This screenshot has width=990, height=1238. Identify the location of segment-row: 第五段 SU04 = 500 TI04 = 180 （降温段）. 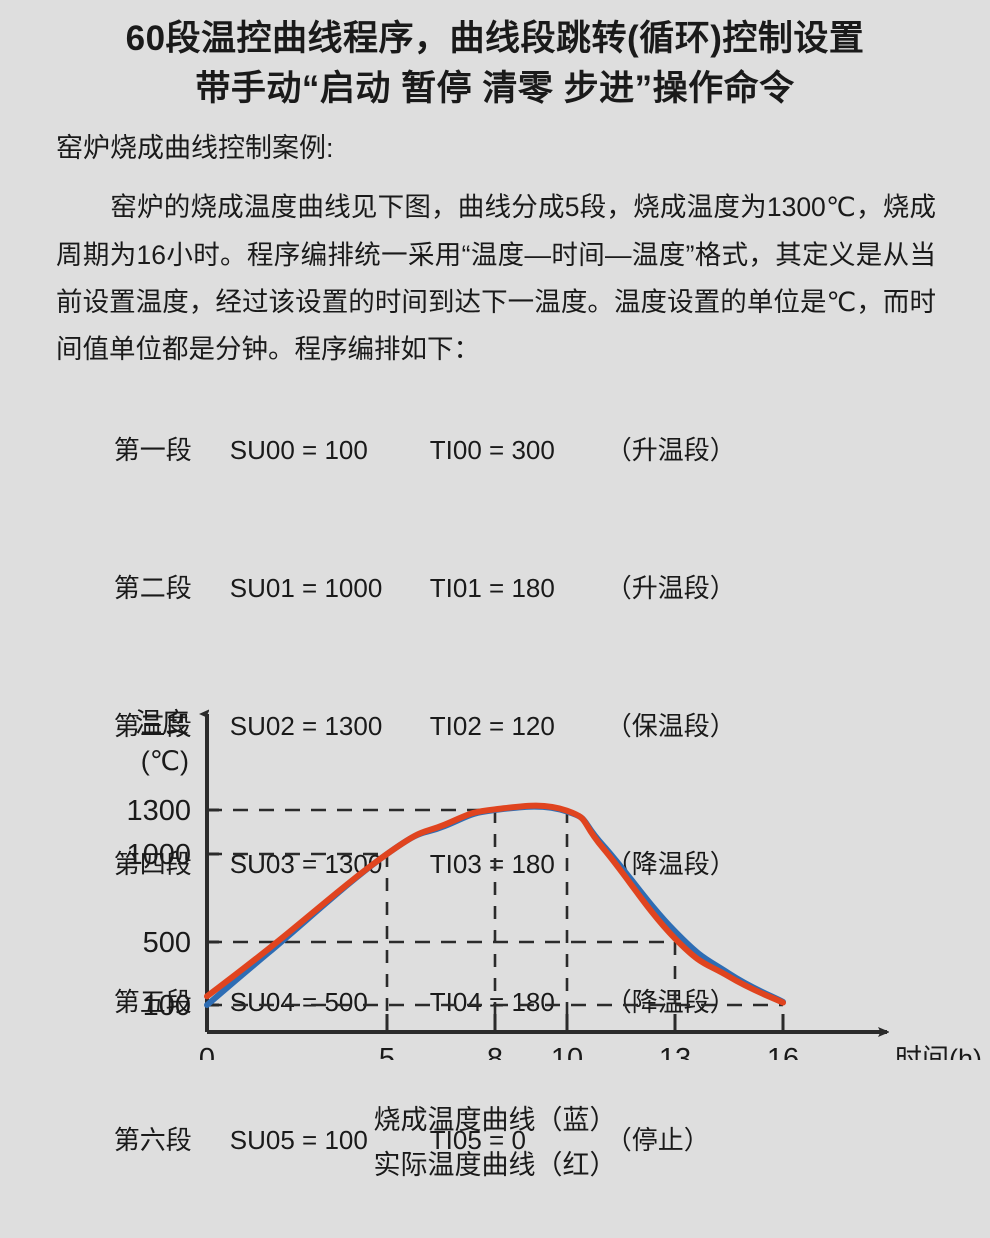
(503, 1002).